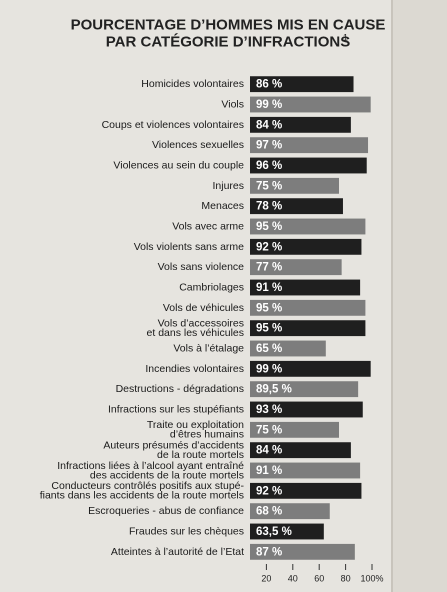 The height and width of the screenshot is (592, 447). What do you see at coordinates (208, 348) in the screenshot?
I see `category-label: Vols à l’étalage` at bounding box center [208, 348].